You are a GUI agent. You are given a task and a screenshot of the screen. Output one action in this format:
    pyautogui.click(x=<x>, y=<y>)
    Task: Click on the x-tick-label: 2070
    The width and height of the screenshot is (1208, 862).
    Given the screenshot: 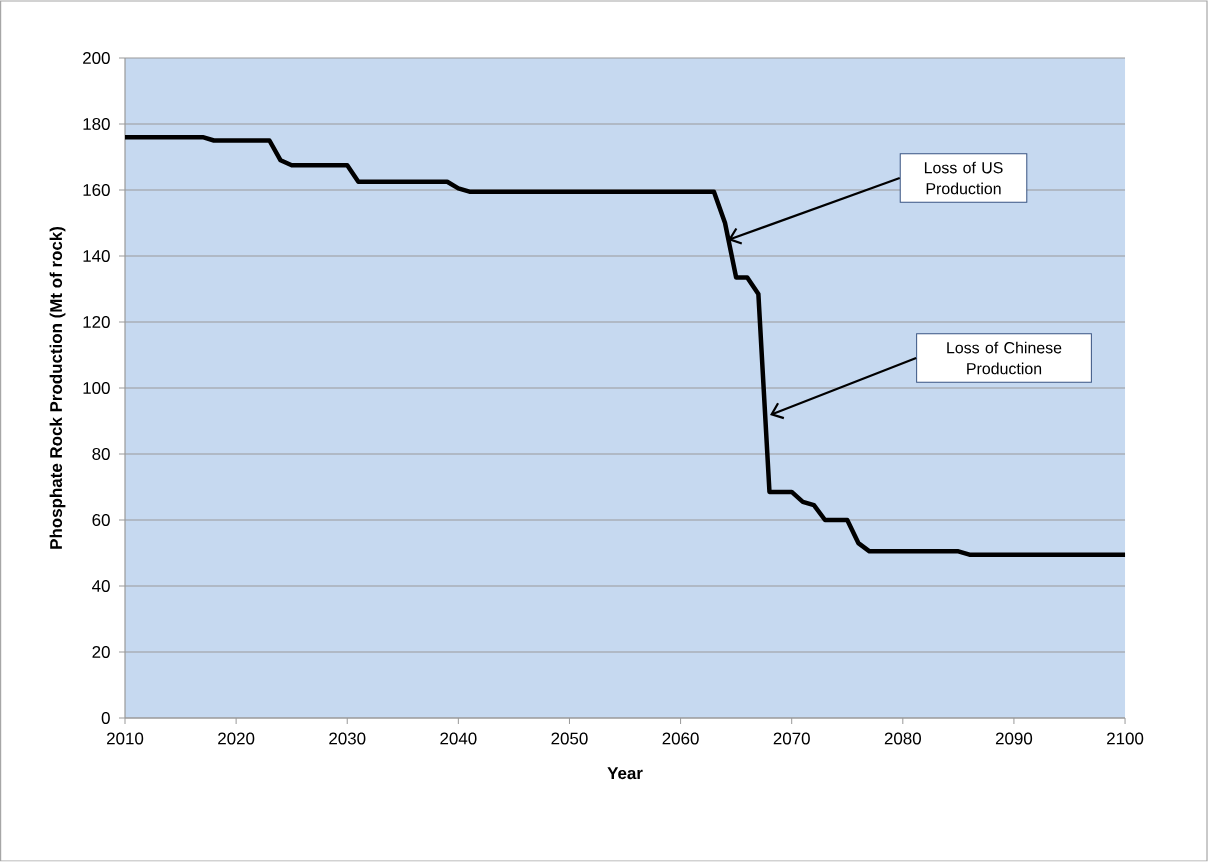 What is the action you would take?
    pyautogui.click(x=791, y=738)
    